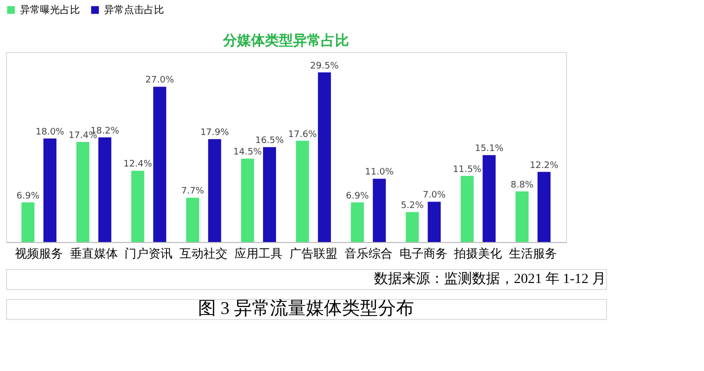 The height and width of the screenshot is (371, 704). Describe the element at coordinates (379, 173) in the screenshot. I see `data-label: 11.0%` at that location.